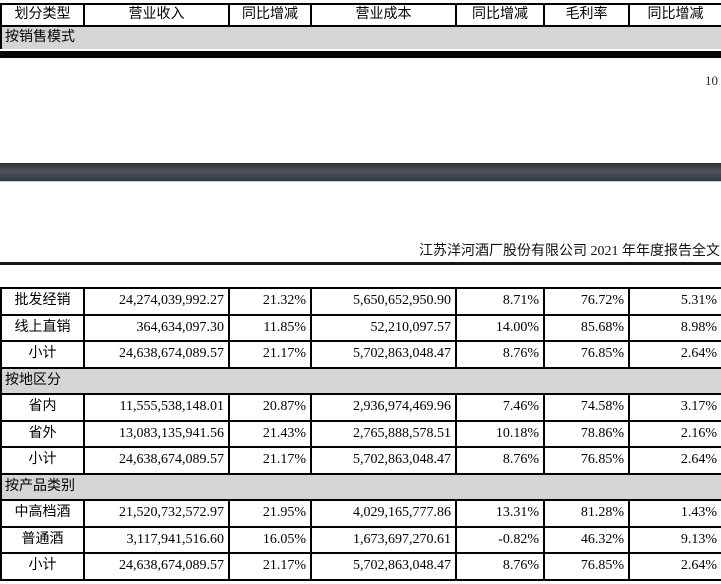 The width and height of the screenshot is (721, 584). I want to click on page-number: 10, so click(711, 80).